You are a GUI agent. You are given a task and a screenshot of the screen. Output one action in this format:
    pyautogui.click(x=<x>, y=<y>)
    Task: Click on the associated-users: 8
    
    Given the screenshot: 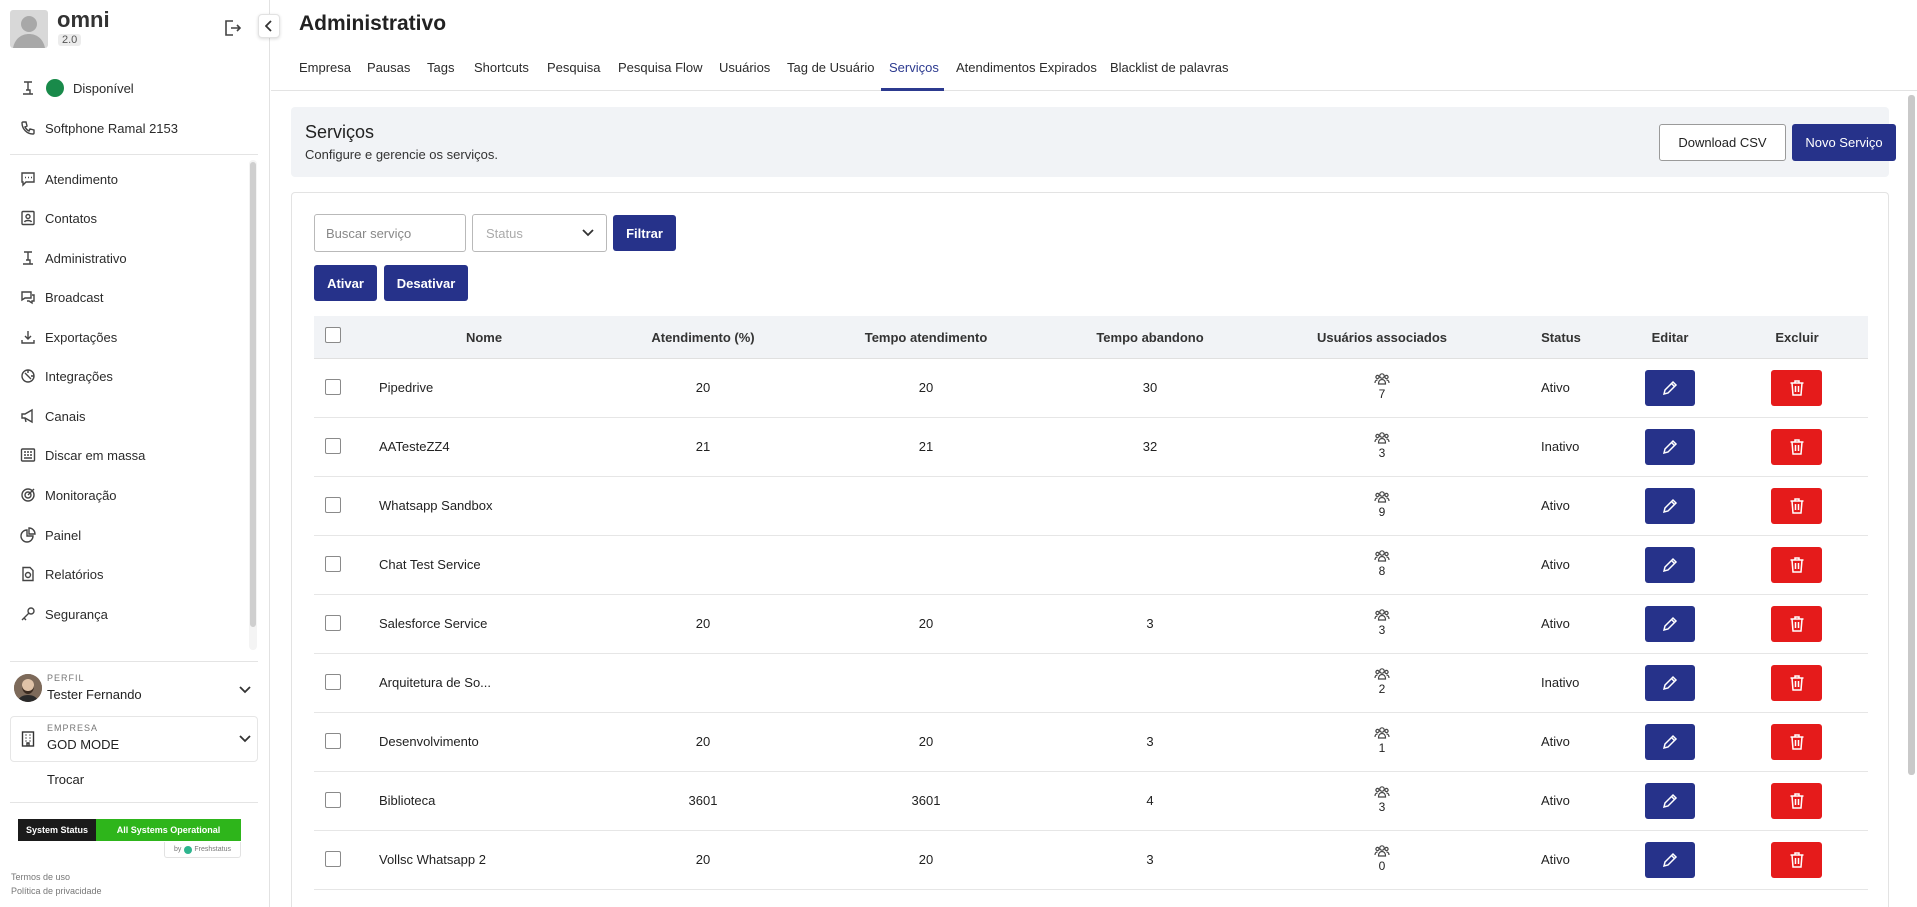 What is the action you would take?
    pyautogui.click(x=1382, y=563)
    